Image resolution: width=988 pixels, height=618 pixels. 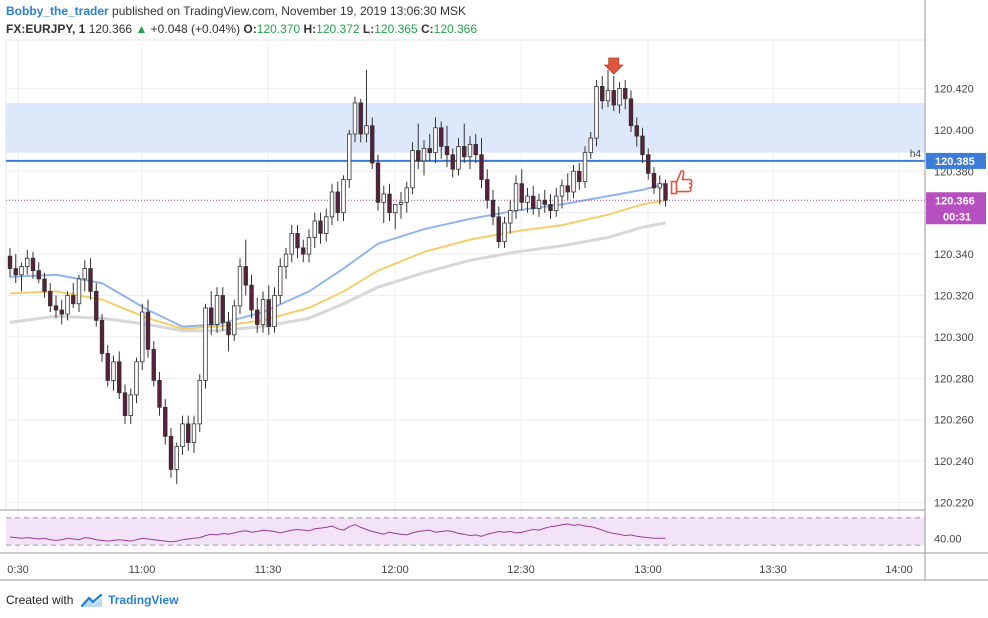 I want to click on low-value: 120.365, so click(x=396, y=29).